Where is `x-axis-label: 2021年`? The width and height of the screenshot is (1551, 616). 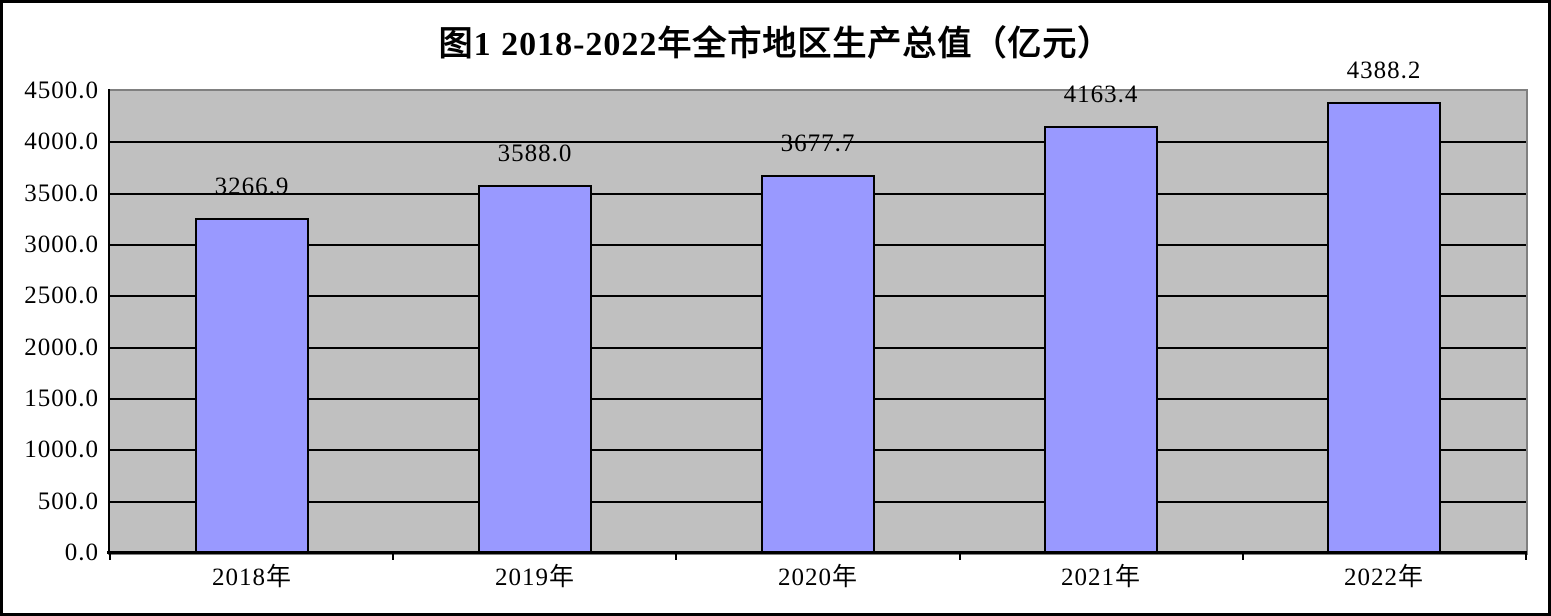
x-axis-label: 2021年 is located at coordinates (1100, 577).